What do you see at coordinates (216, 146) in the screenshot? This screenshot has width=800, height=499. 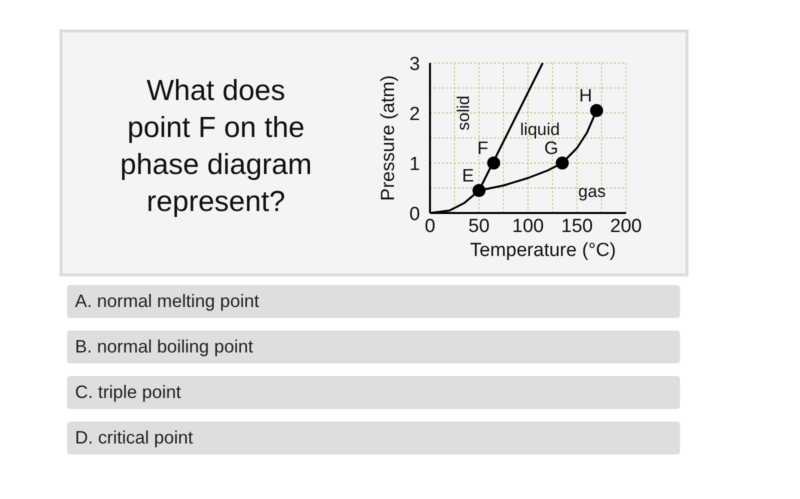 I see `text: What does point F on the phase diagram represent?` at bounding box center [216, 146].